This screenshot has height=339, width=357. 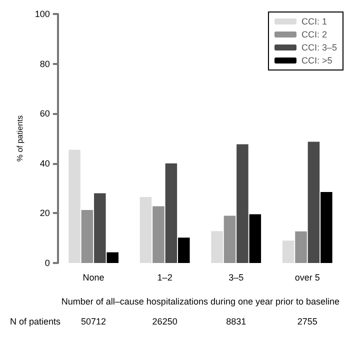 I want to click on legend-label: CCI: 3–5, so click(x=319, y=47).